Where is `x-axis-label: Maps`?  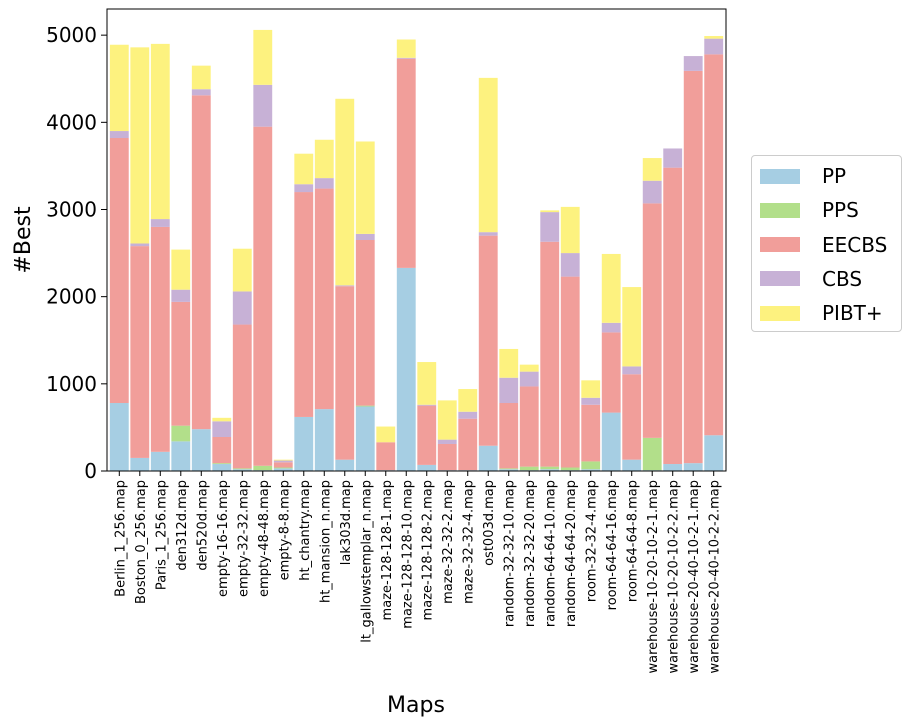
x-axis-label: Maps is located at coordinates (416, 705).